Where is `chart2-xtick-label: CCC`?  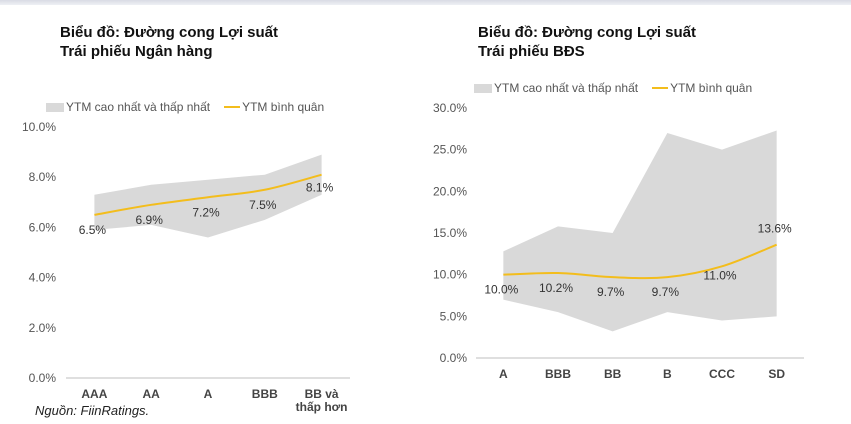 chart2-xtick-label: CCC is located at coordinates (722, 374).